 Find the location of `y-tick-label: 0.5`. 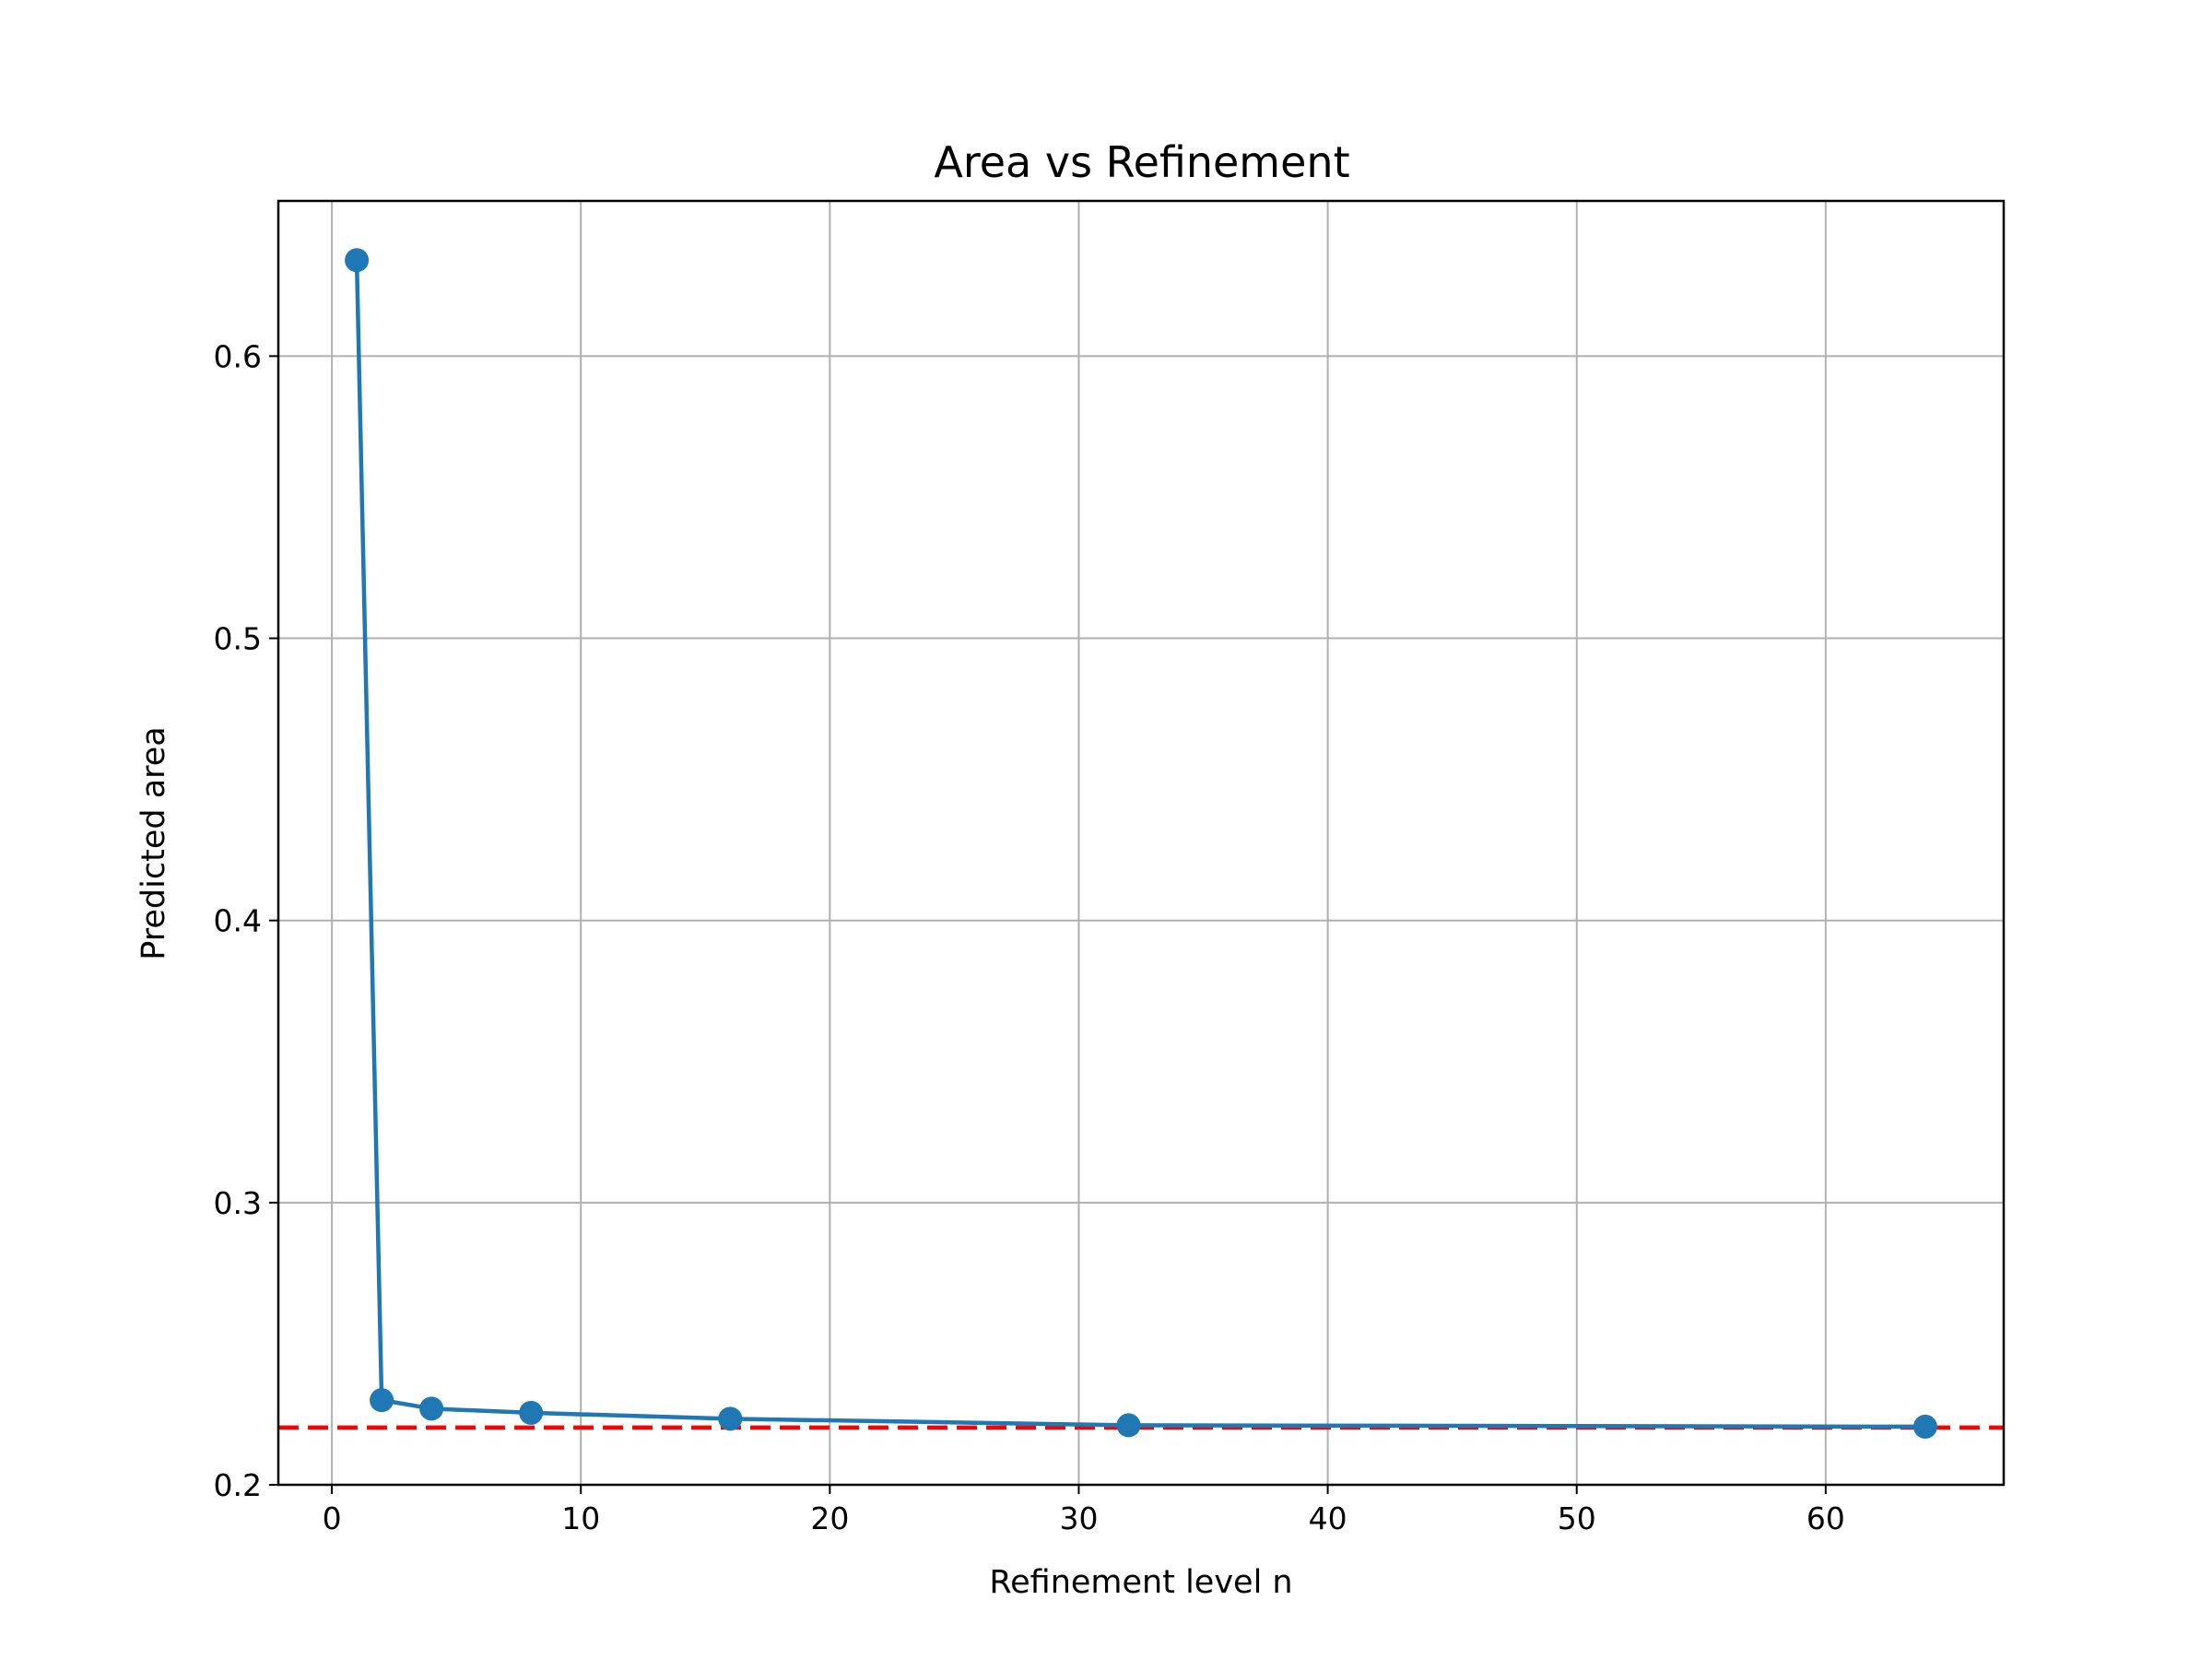

y-tick-label: 0.5 is located at coordinates (238, 639).